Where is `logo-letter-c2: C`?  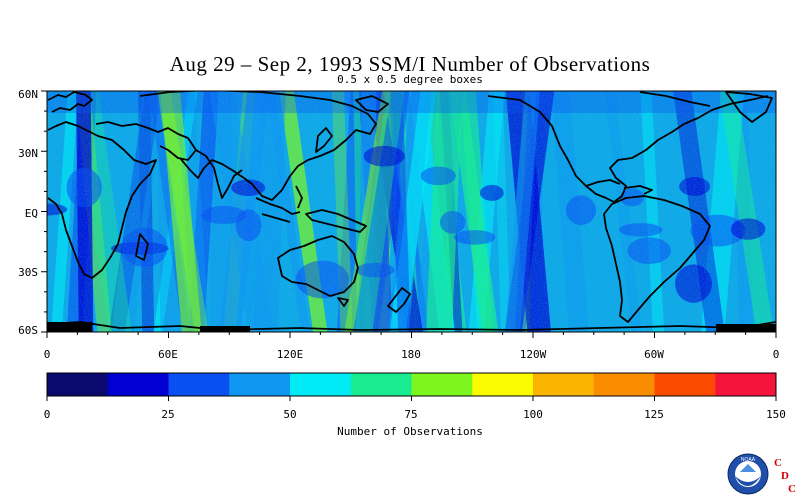 logo-letter-c2: C is located at coordinates (792, 489).